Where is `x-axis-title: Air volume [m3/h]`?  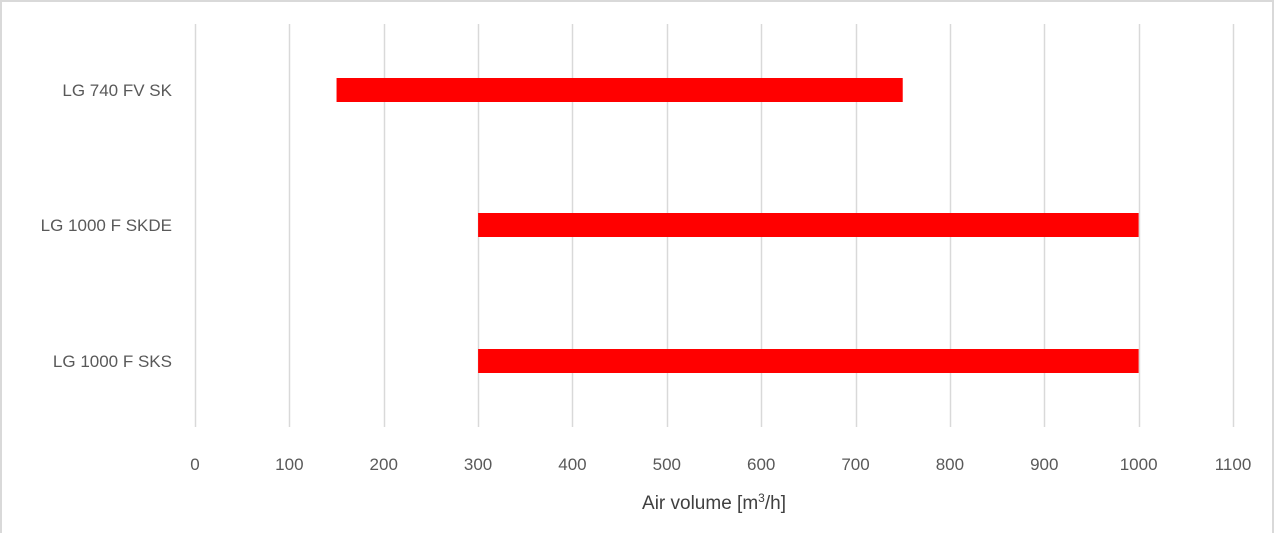
x-axis-title: Air volume [m3/h] is located at coordinates (714, 502).